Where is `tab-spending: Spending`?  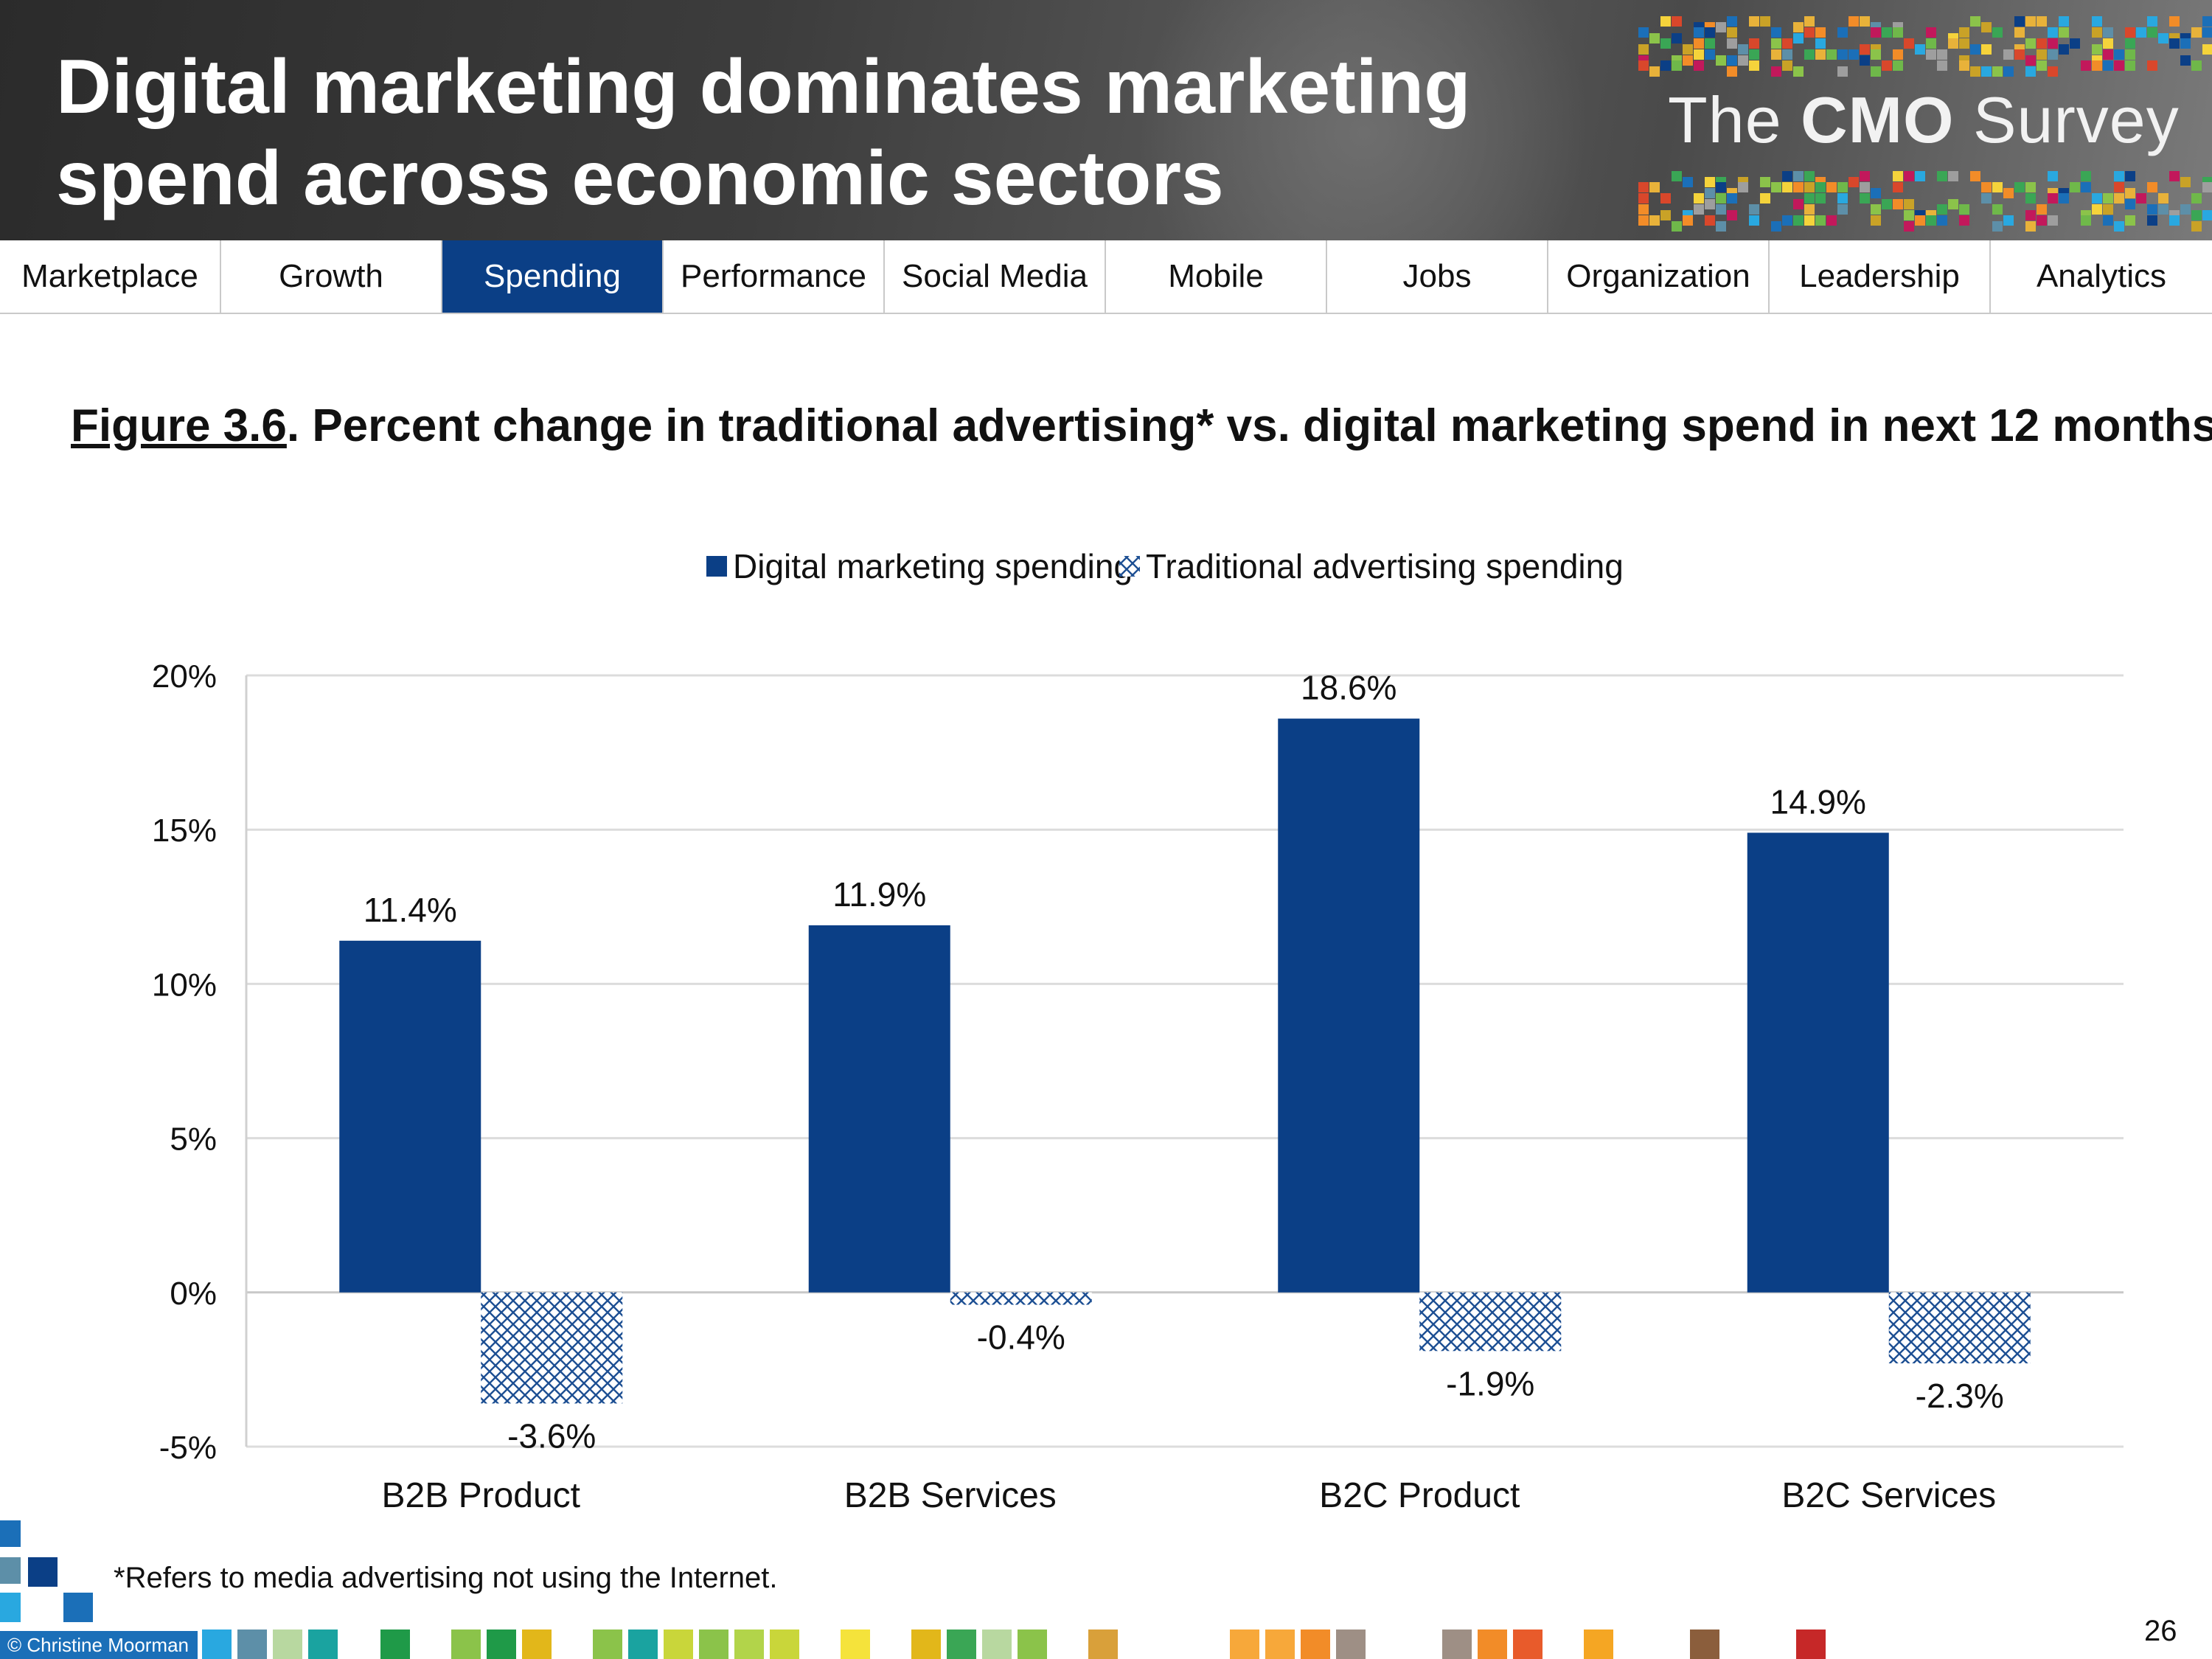
tab-spending: Spending is located at coordinates (553, 276).